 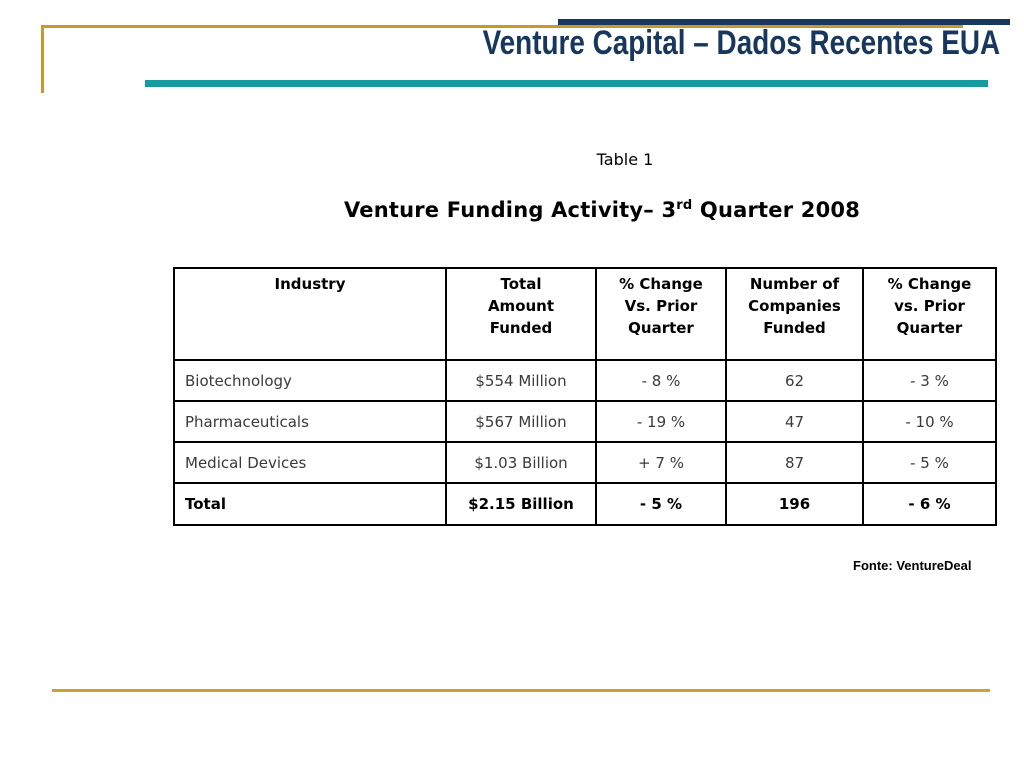 I want to click on gold-corner-vertical-rule, so click(x=42, y=59).